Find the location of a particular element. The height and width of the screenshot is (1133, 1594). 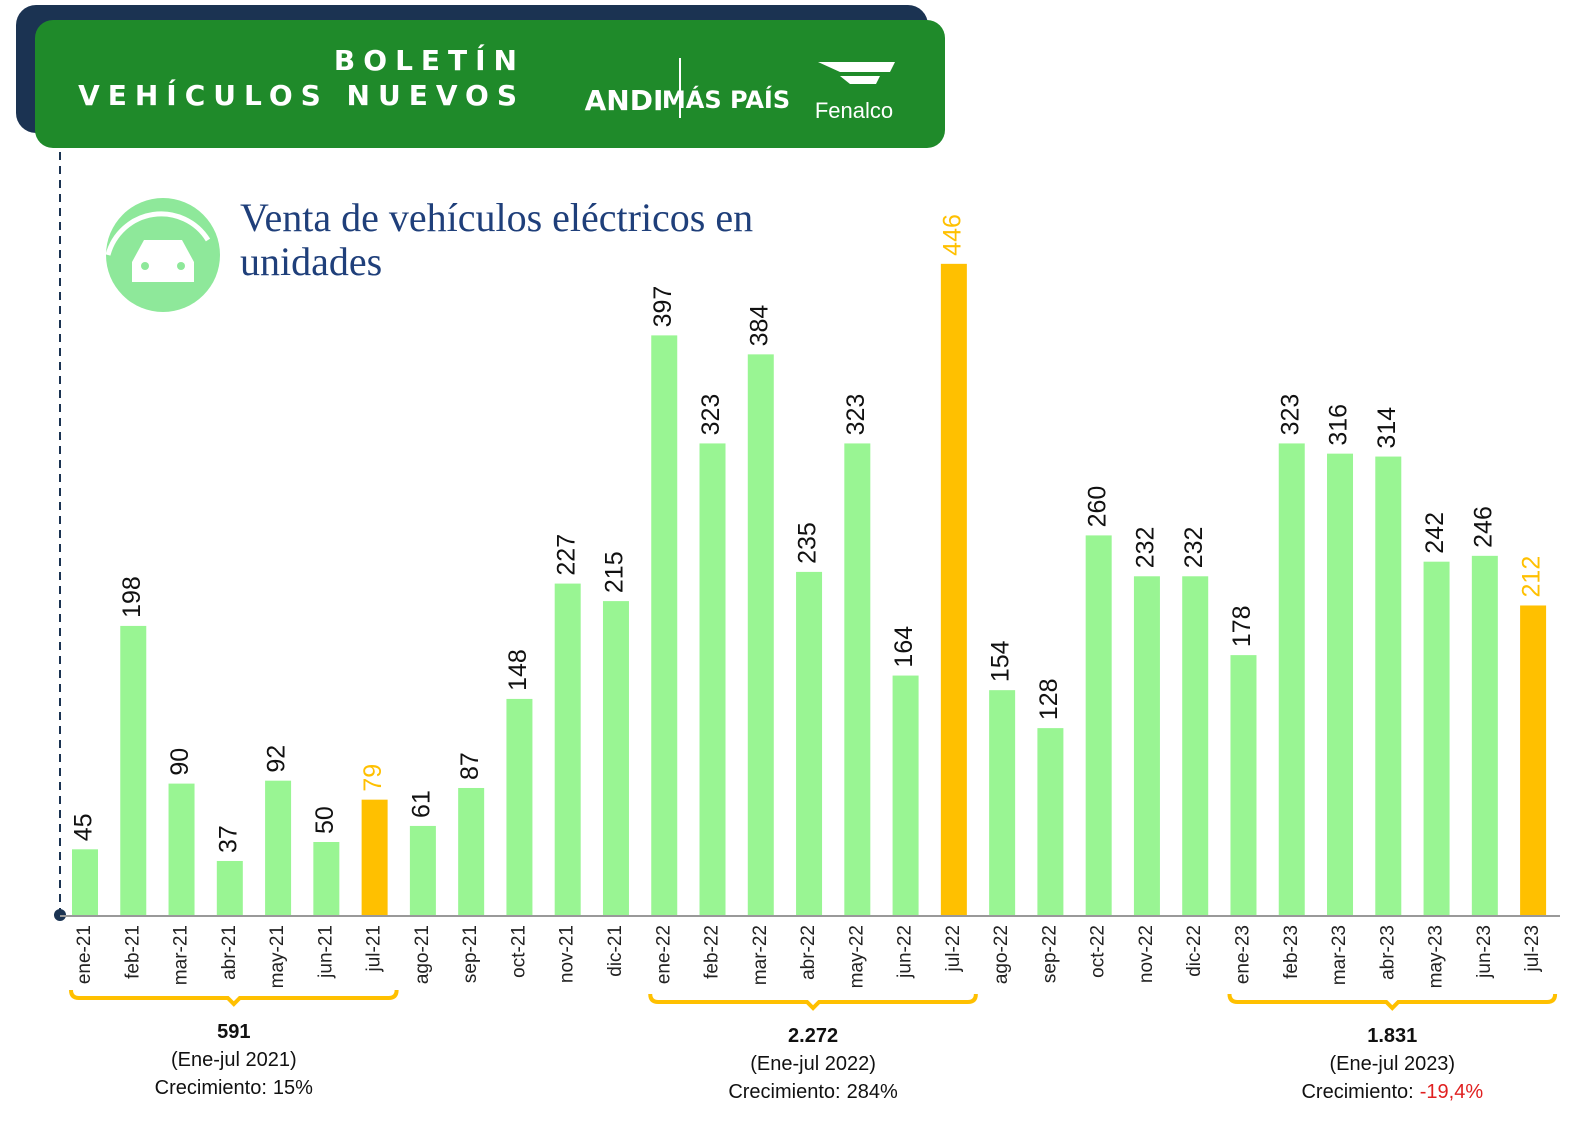

x-tick-label: ago-21 is located at coordinates (422, 954).